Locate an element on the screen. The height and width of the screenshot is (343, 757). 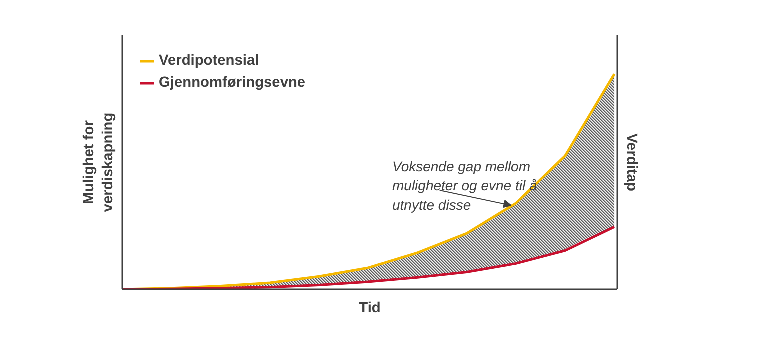
legend-label: Gjennomføringsevne is located at coordinates (232, 83).